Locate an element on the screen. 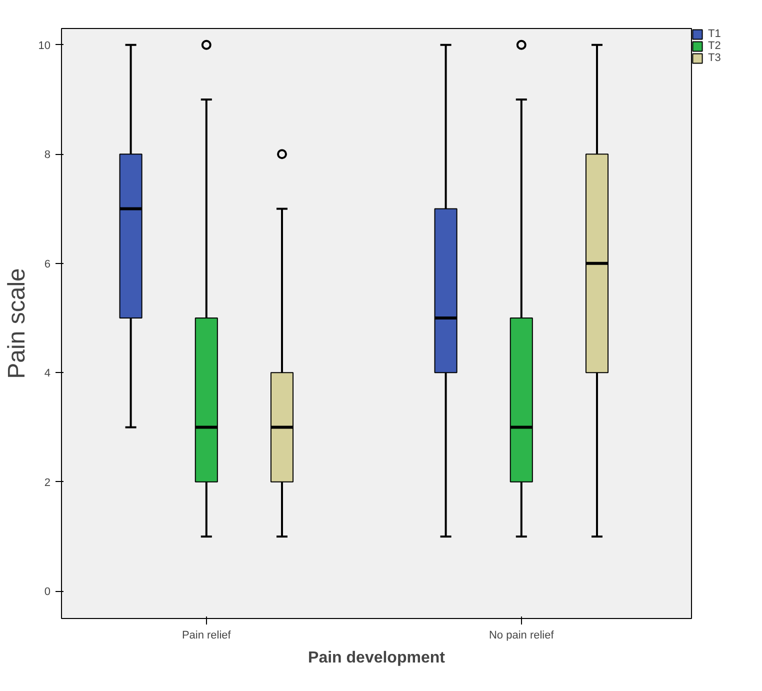 This screenshot has height=691, width=762. x-axis-title: Pain development is located at coordinates (377, 658).